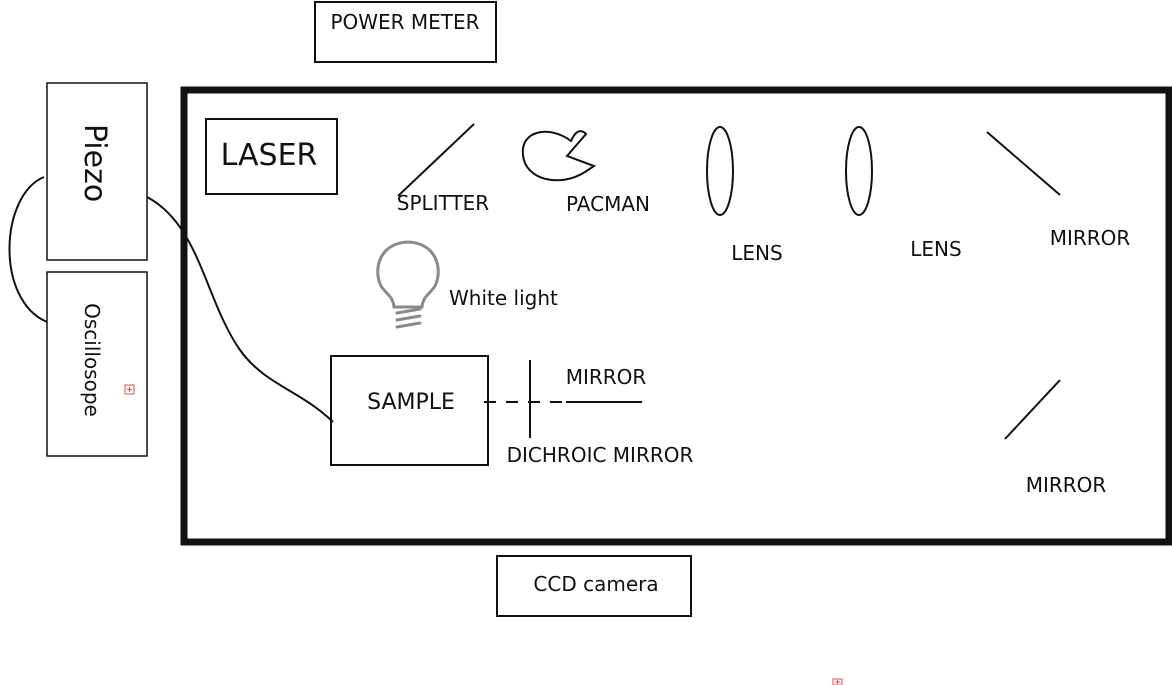  What do you see at coordinates (1023, 163) in the screenshot?
I see `mirror-top-right-element` at bounding box center [1023, 163].